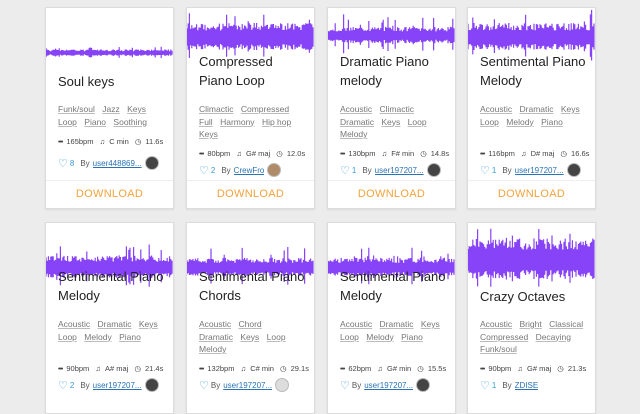 The height and width of the screenshot is (414, 640). I want to click on card-title: Sentimental Piano Chords, so click(252, 286).